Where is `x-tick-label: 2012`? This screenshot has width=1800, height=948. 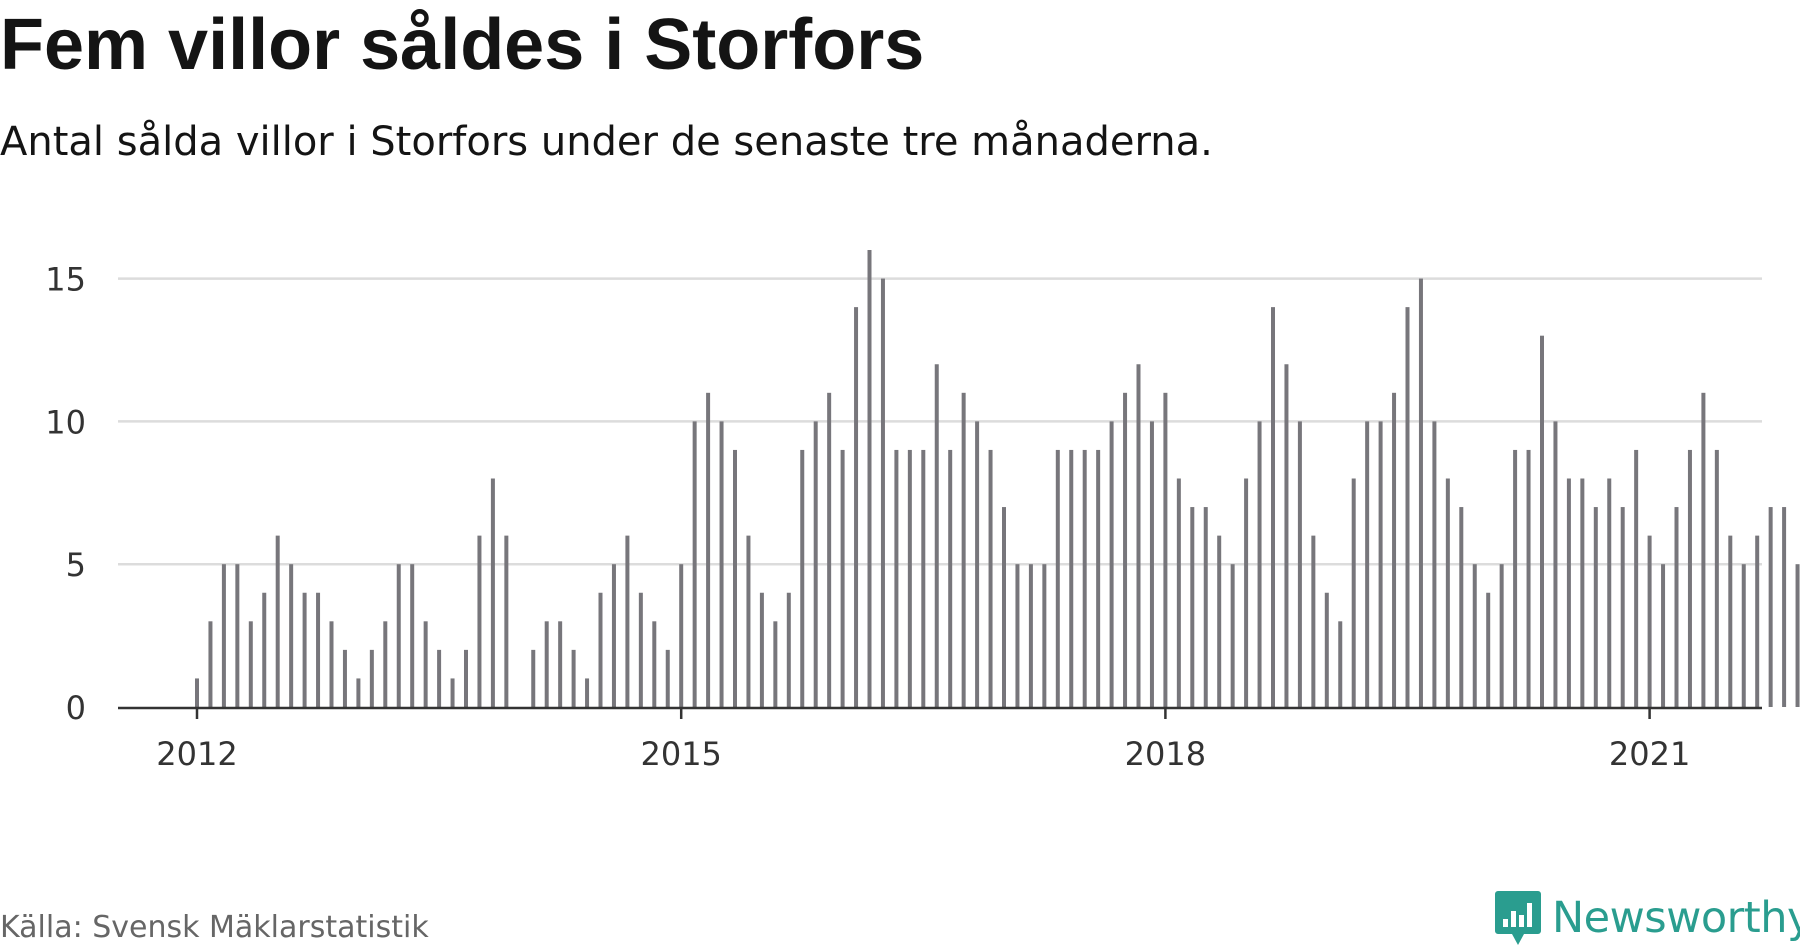 x-tick-label: 2012 is located at coordinates (196, 754).